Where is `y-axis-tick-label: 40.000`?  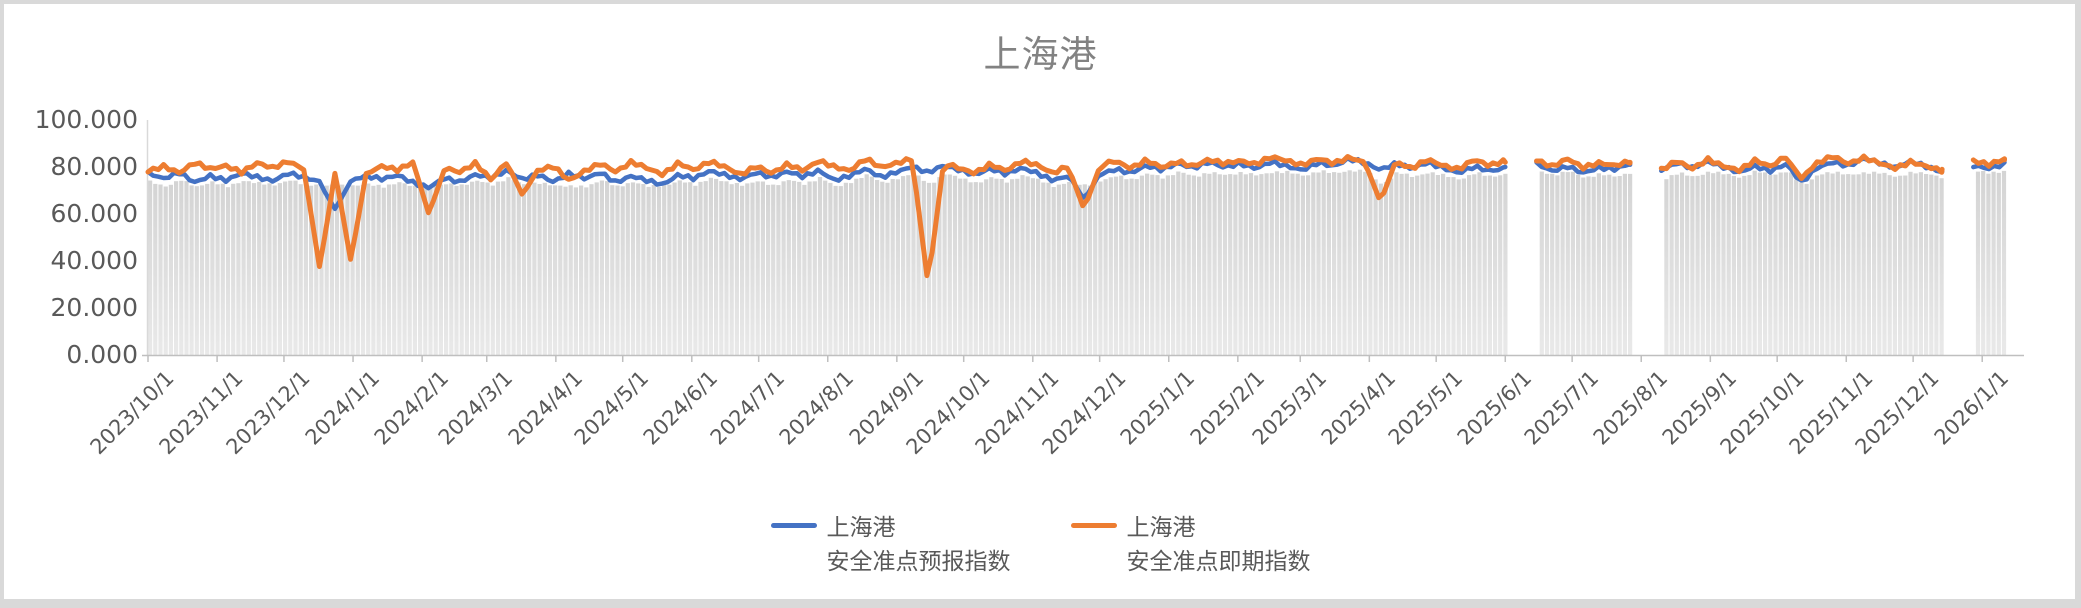 y-axis-tick-label: 40.000 is located at coordinates (94, 260).